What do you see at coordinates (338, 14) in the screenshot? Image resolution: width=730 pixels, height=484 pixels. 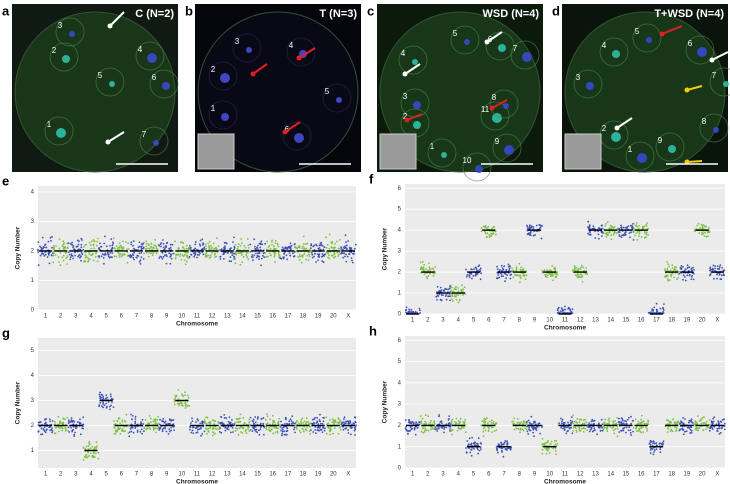 I see `panel-title: T (N=3)` at bounding box center [338, 14].